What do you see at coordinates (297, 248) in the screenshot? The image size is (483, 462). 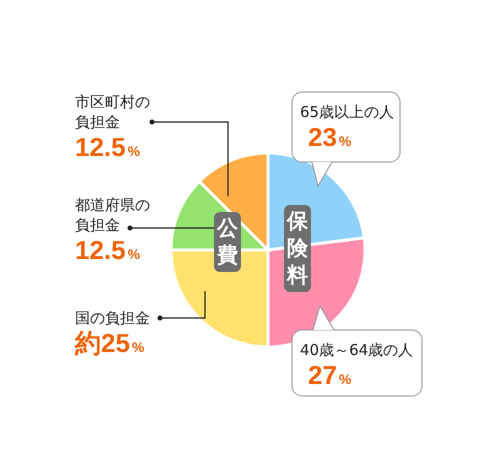 I see `text: 保険料` at bounding box center [297, 248].